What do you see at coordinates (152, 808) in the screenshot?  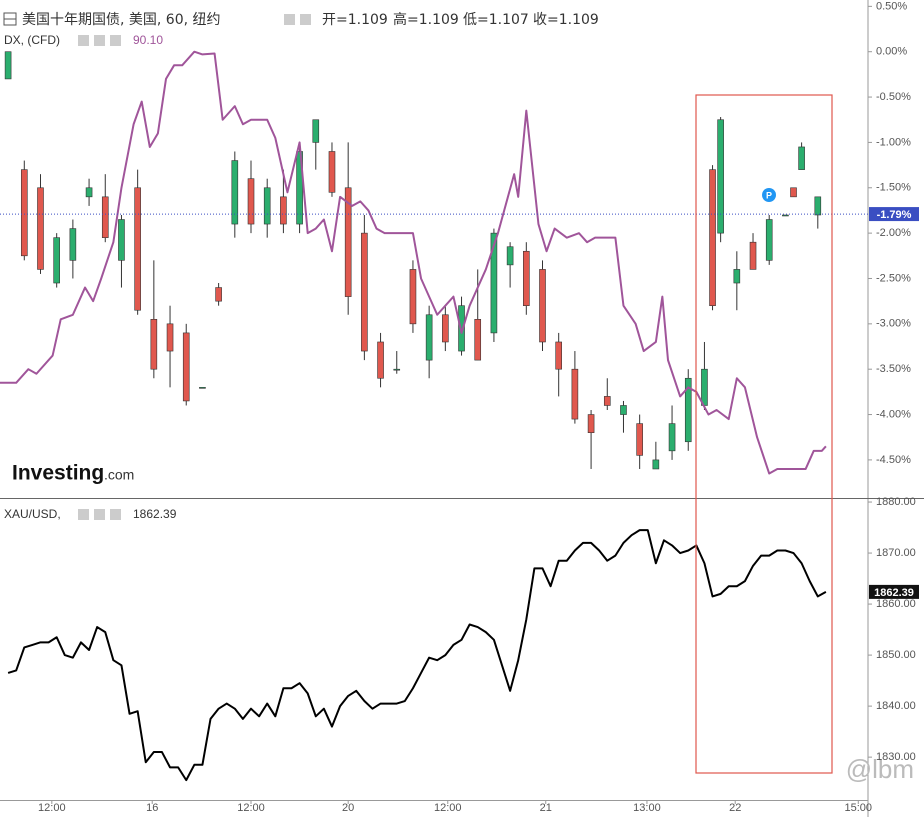 I see `x-tick-label: 16` at bounding box center [152, 808].